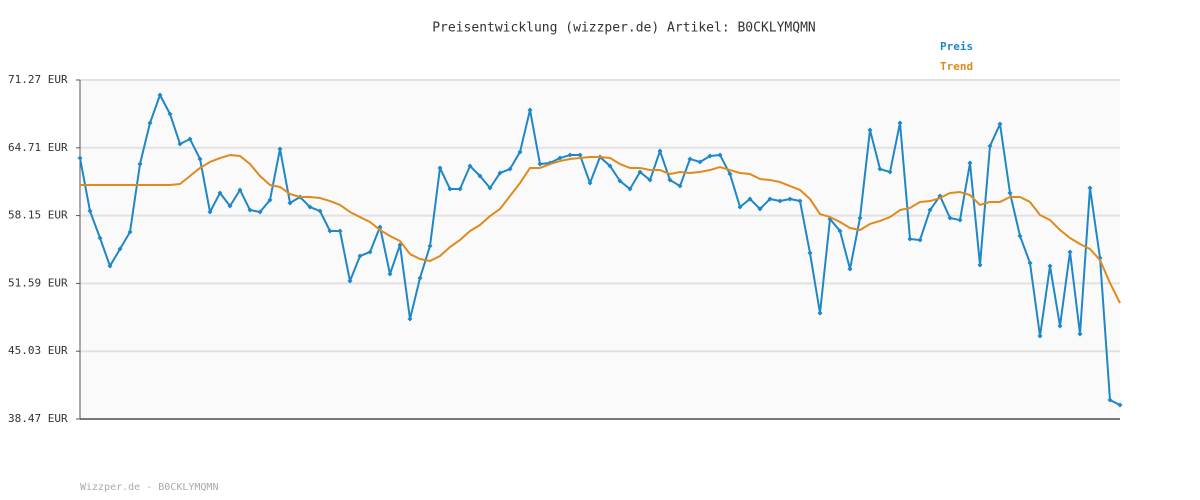 Image resolution: width=1200 pixels, height=500 pixels. Describe the element at coordinates (38, 418) in the screenshot. I see `y-tick-label: 38.47 EUR` at that location.